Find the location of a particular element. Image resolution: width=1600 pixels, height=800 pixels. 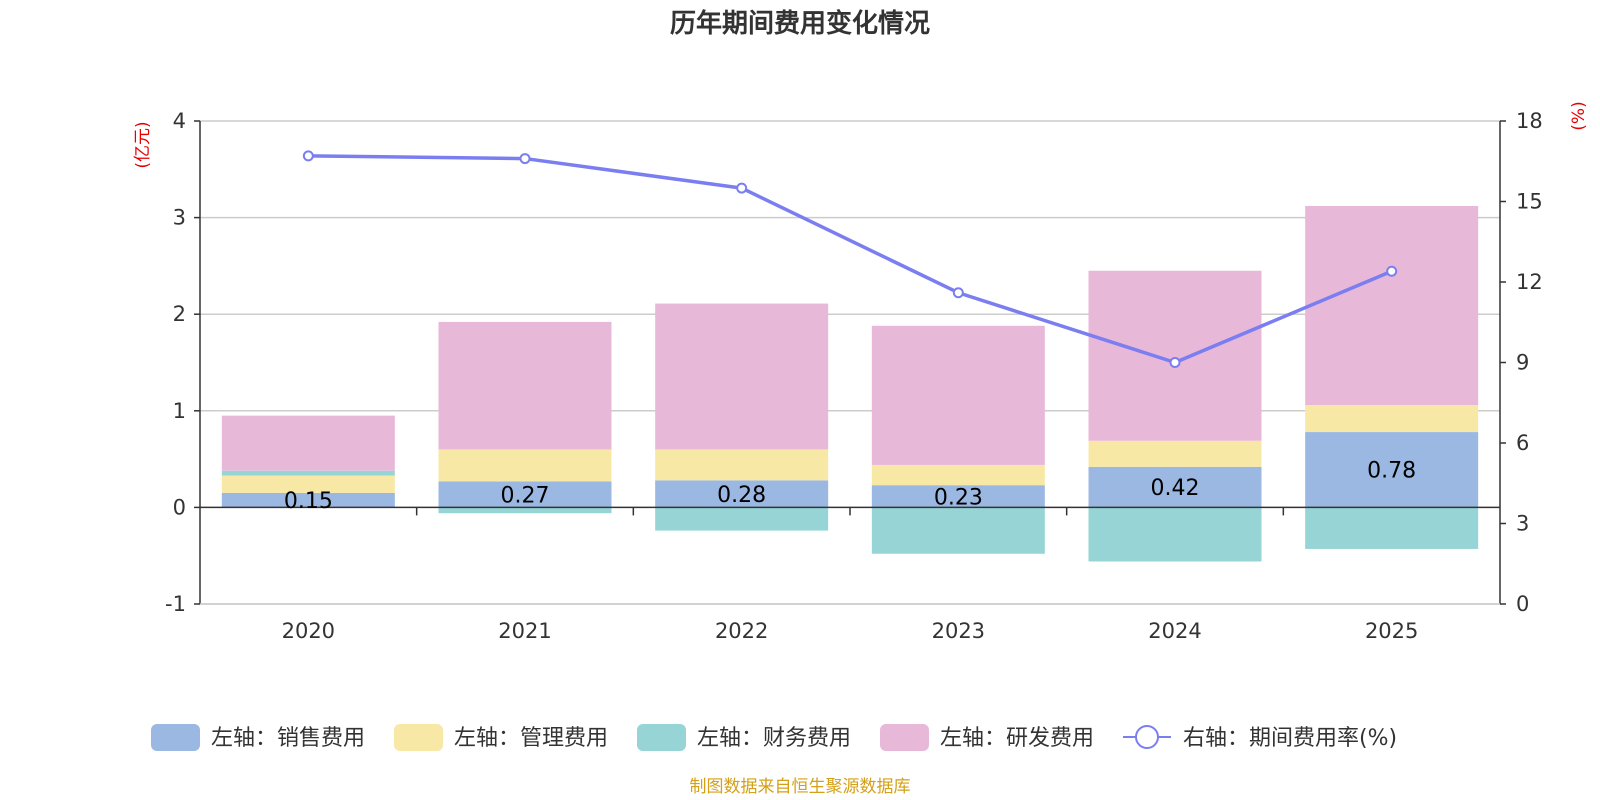

bar-labels: 0.15 0.27 0.28 0.23 0.42 0.78 is located at coordinates (850, 486).